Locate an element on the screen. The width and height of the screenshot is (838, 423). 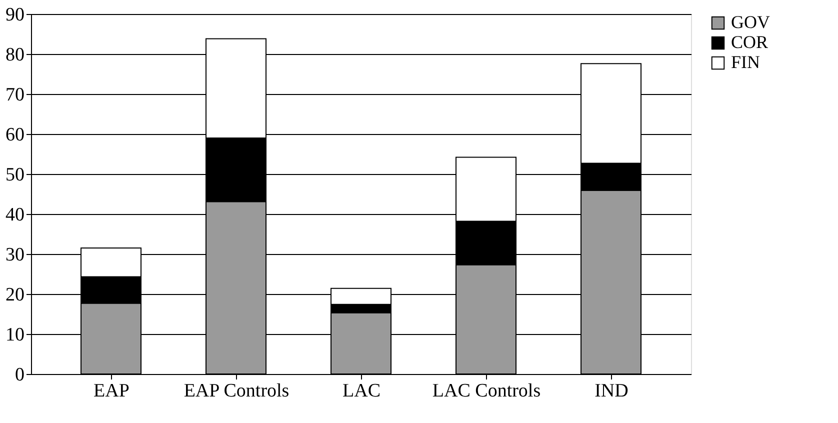
y-tick-label: 50 is located at coordinates (15, 175).